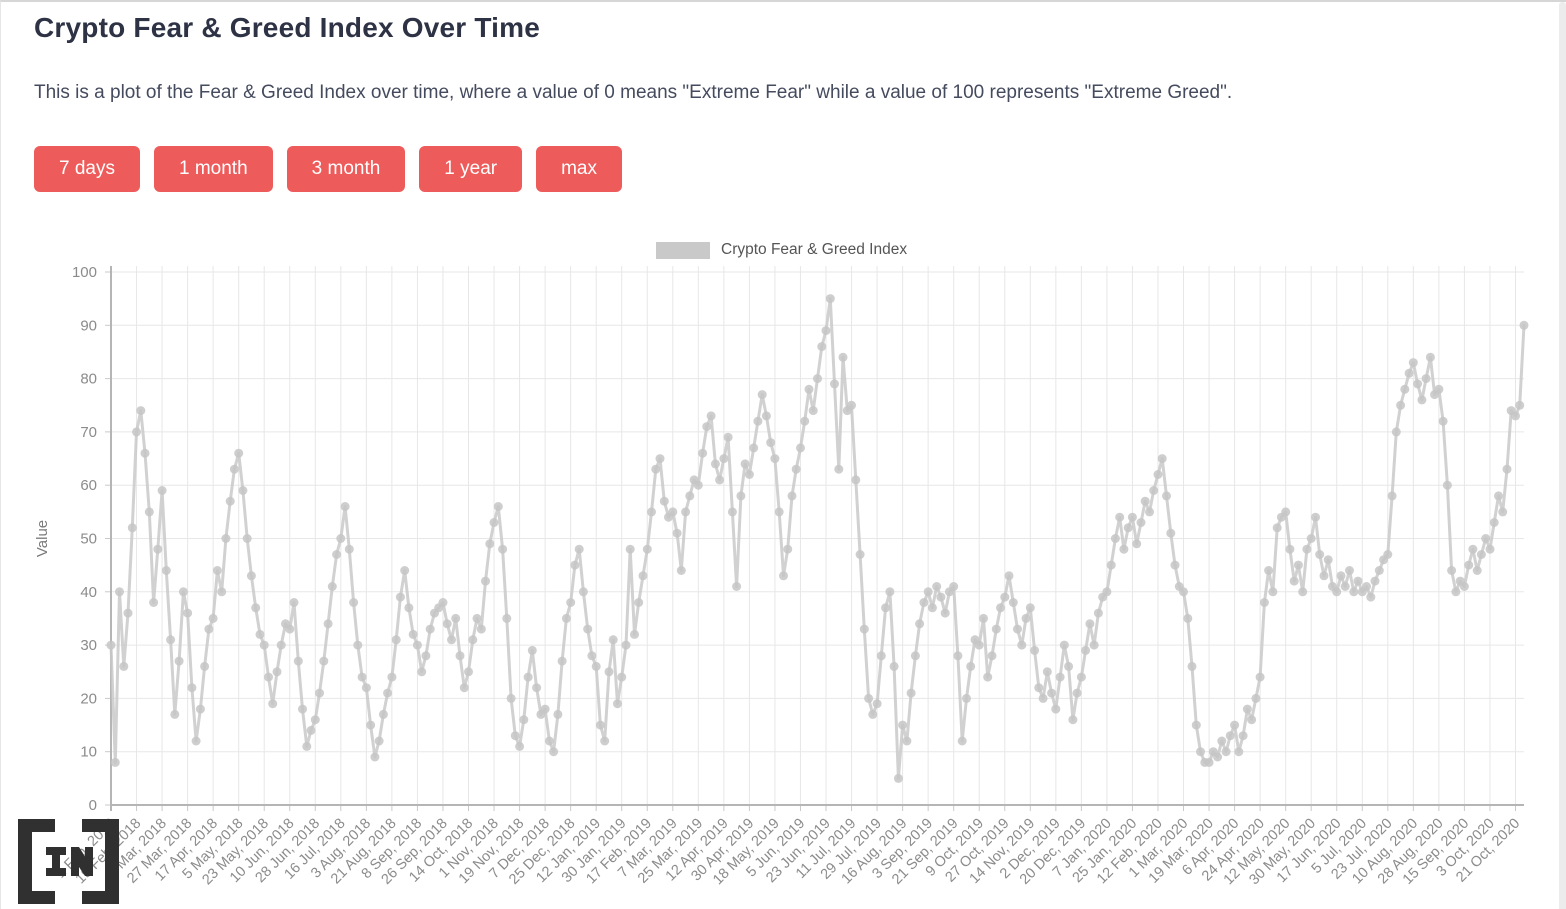 This screenshot has height=909, width=1566. What do you see at coordinates (88, 645) in the screenshot?
I see `svg-text: 30` at bounding box center [88, 645].